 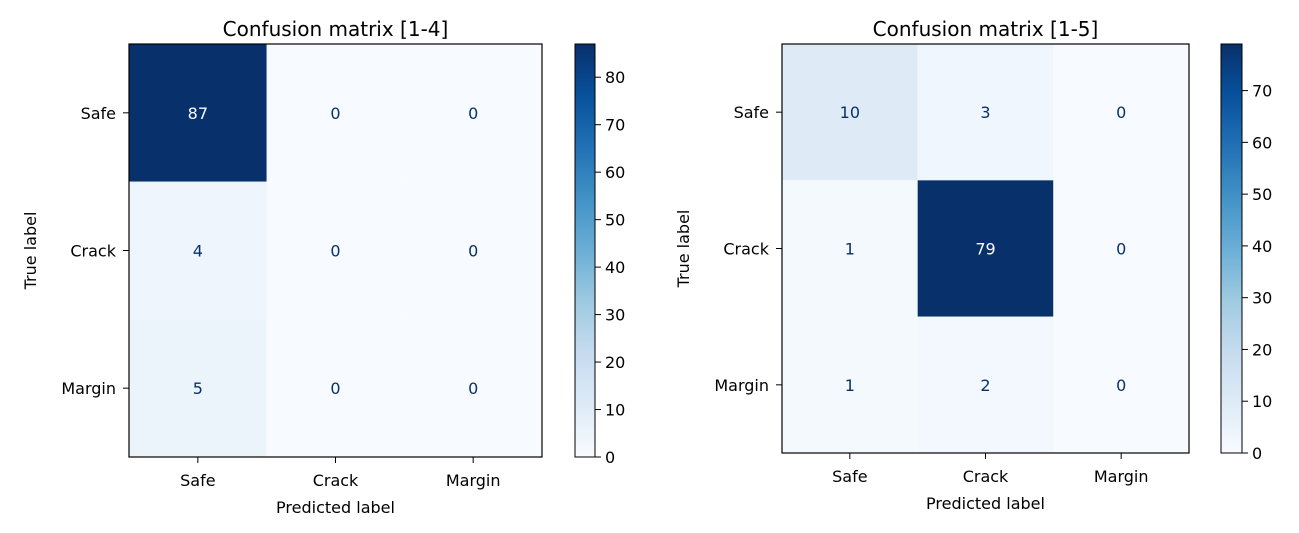 What do you see at coordinates (986, 29) in the screenshot?
I see `chart-title: Confusion matrix [1-5]` at bounding box center [986, 29].